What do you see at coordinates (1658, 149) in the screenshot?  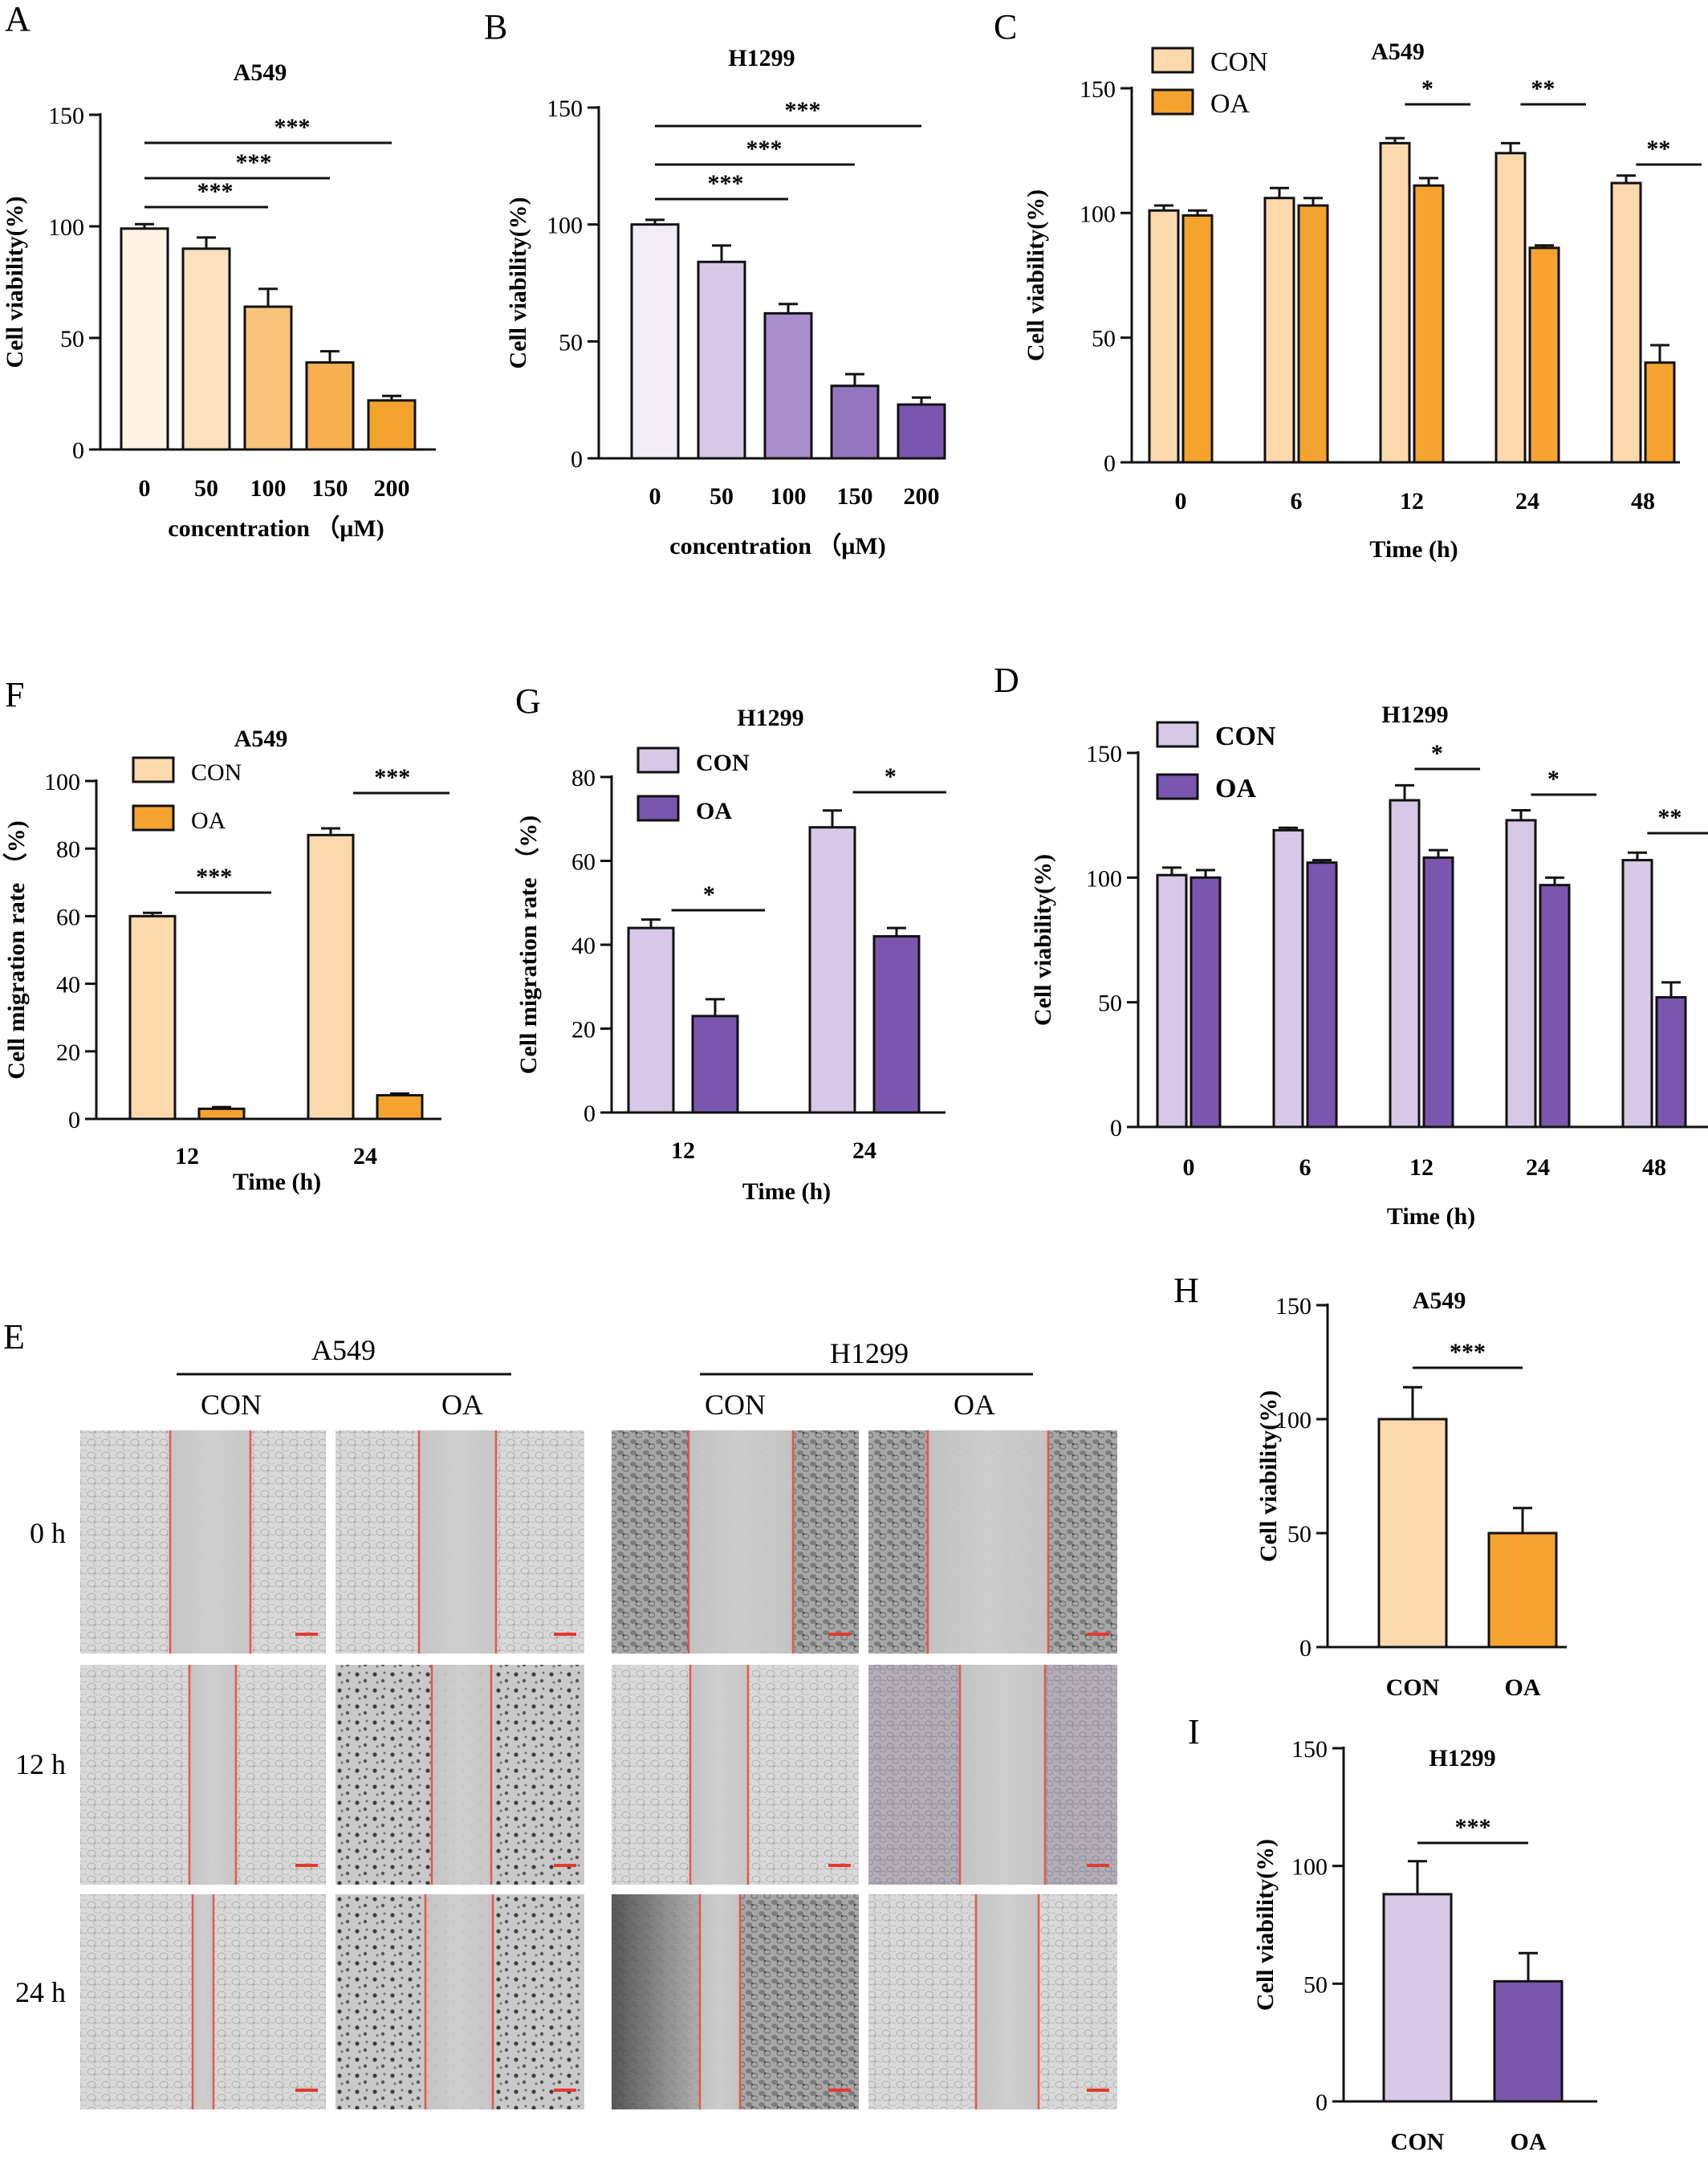 I see `significance-label: **` at bounding box center [1658, 149].